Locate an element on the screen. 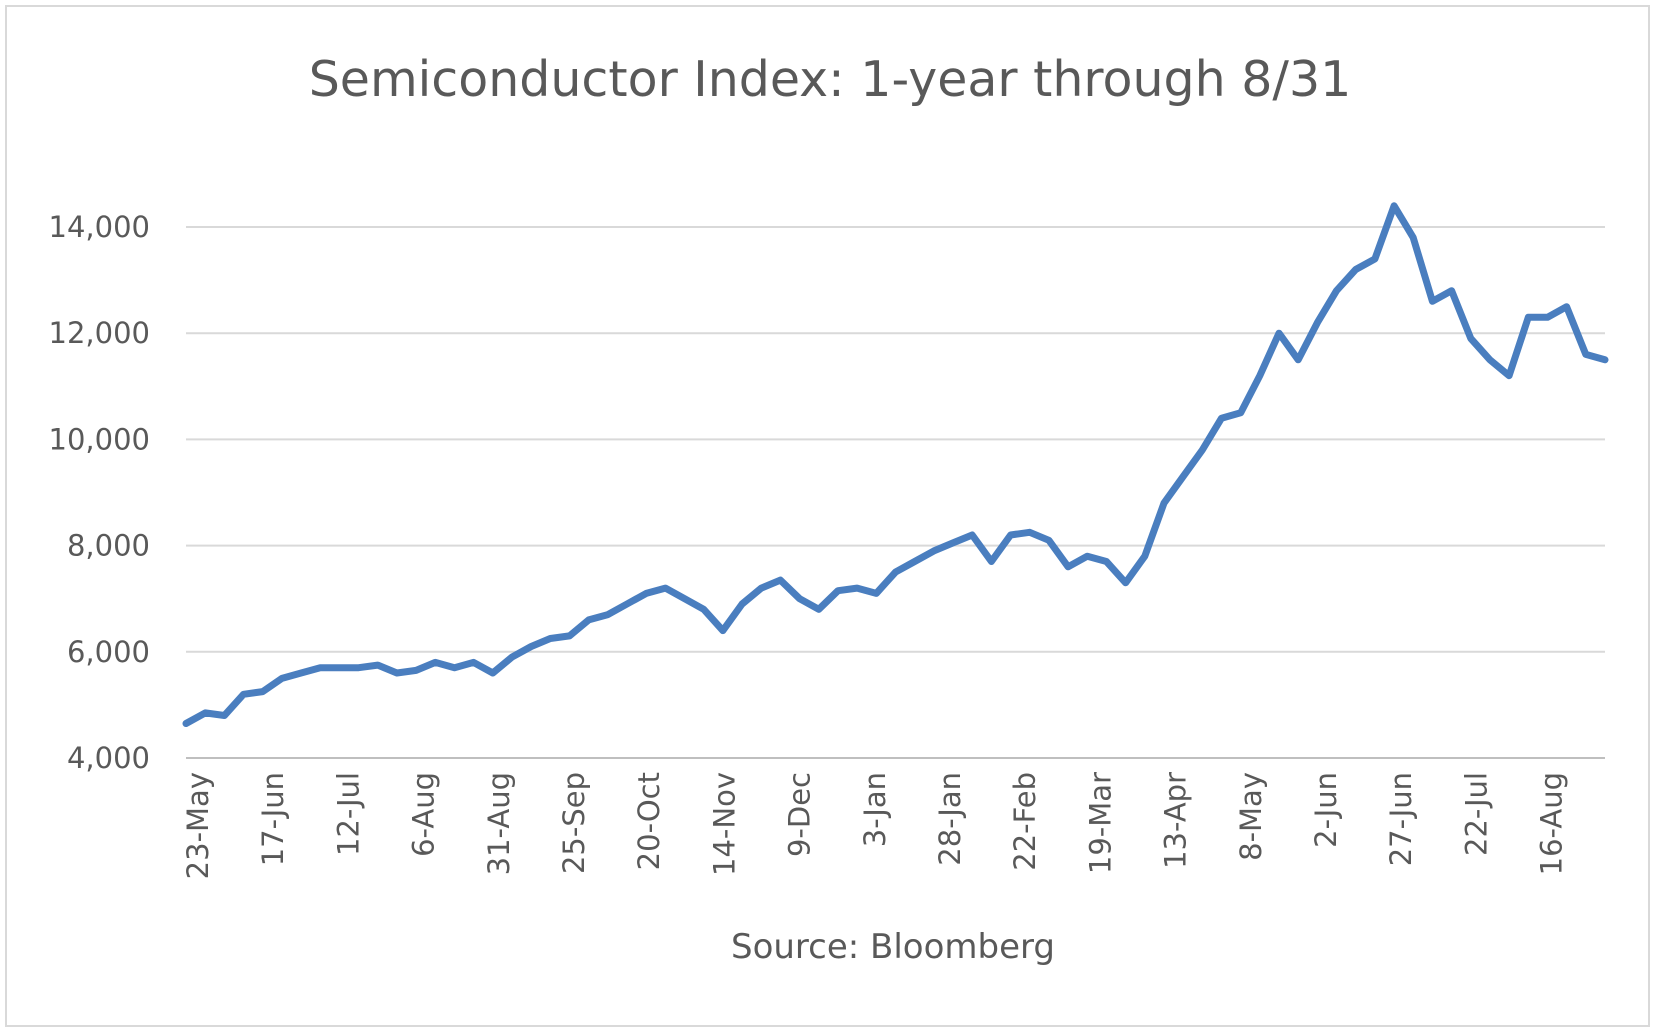 Image resolution: width=1659 pixels, height=1035 pixels. x-tick-label: 23-May is located at coordinates (198, 825).